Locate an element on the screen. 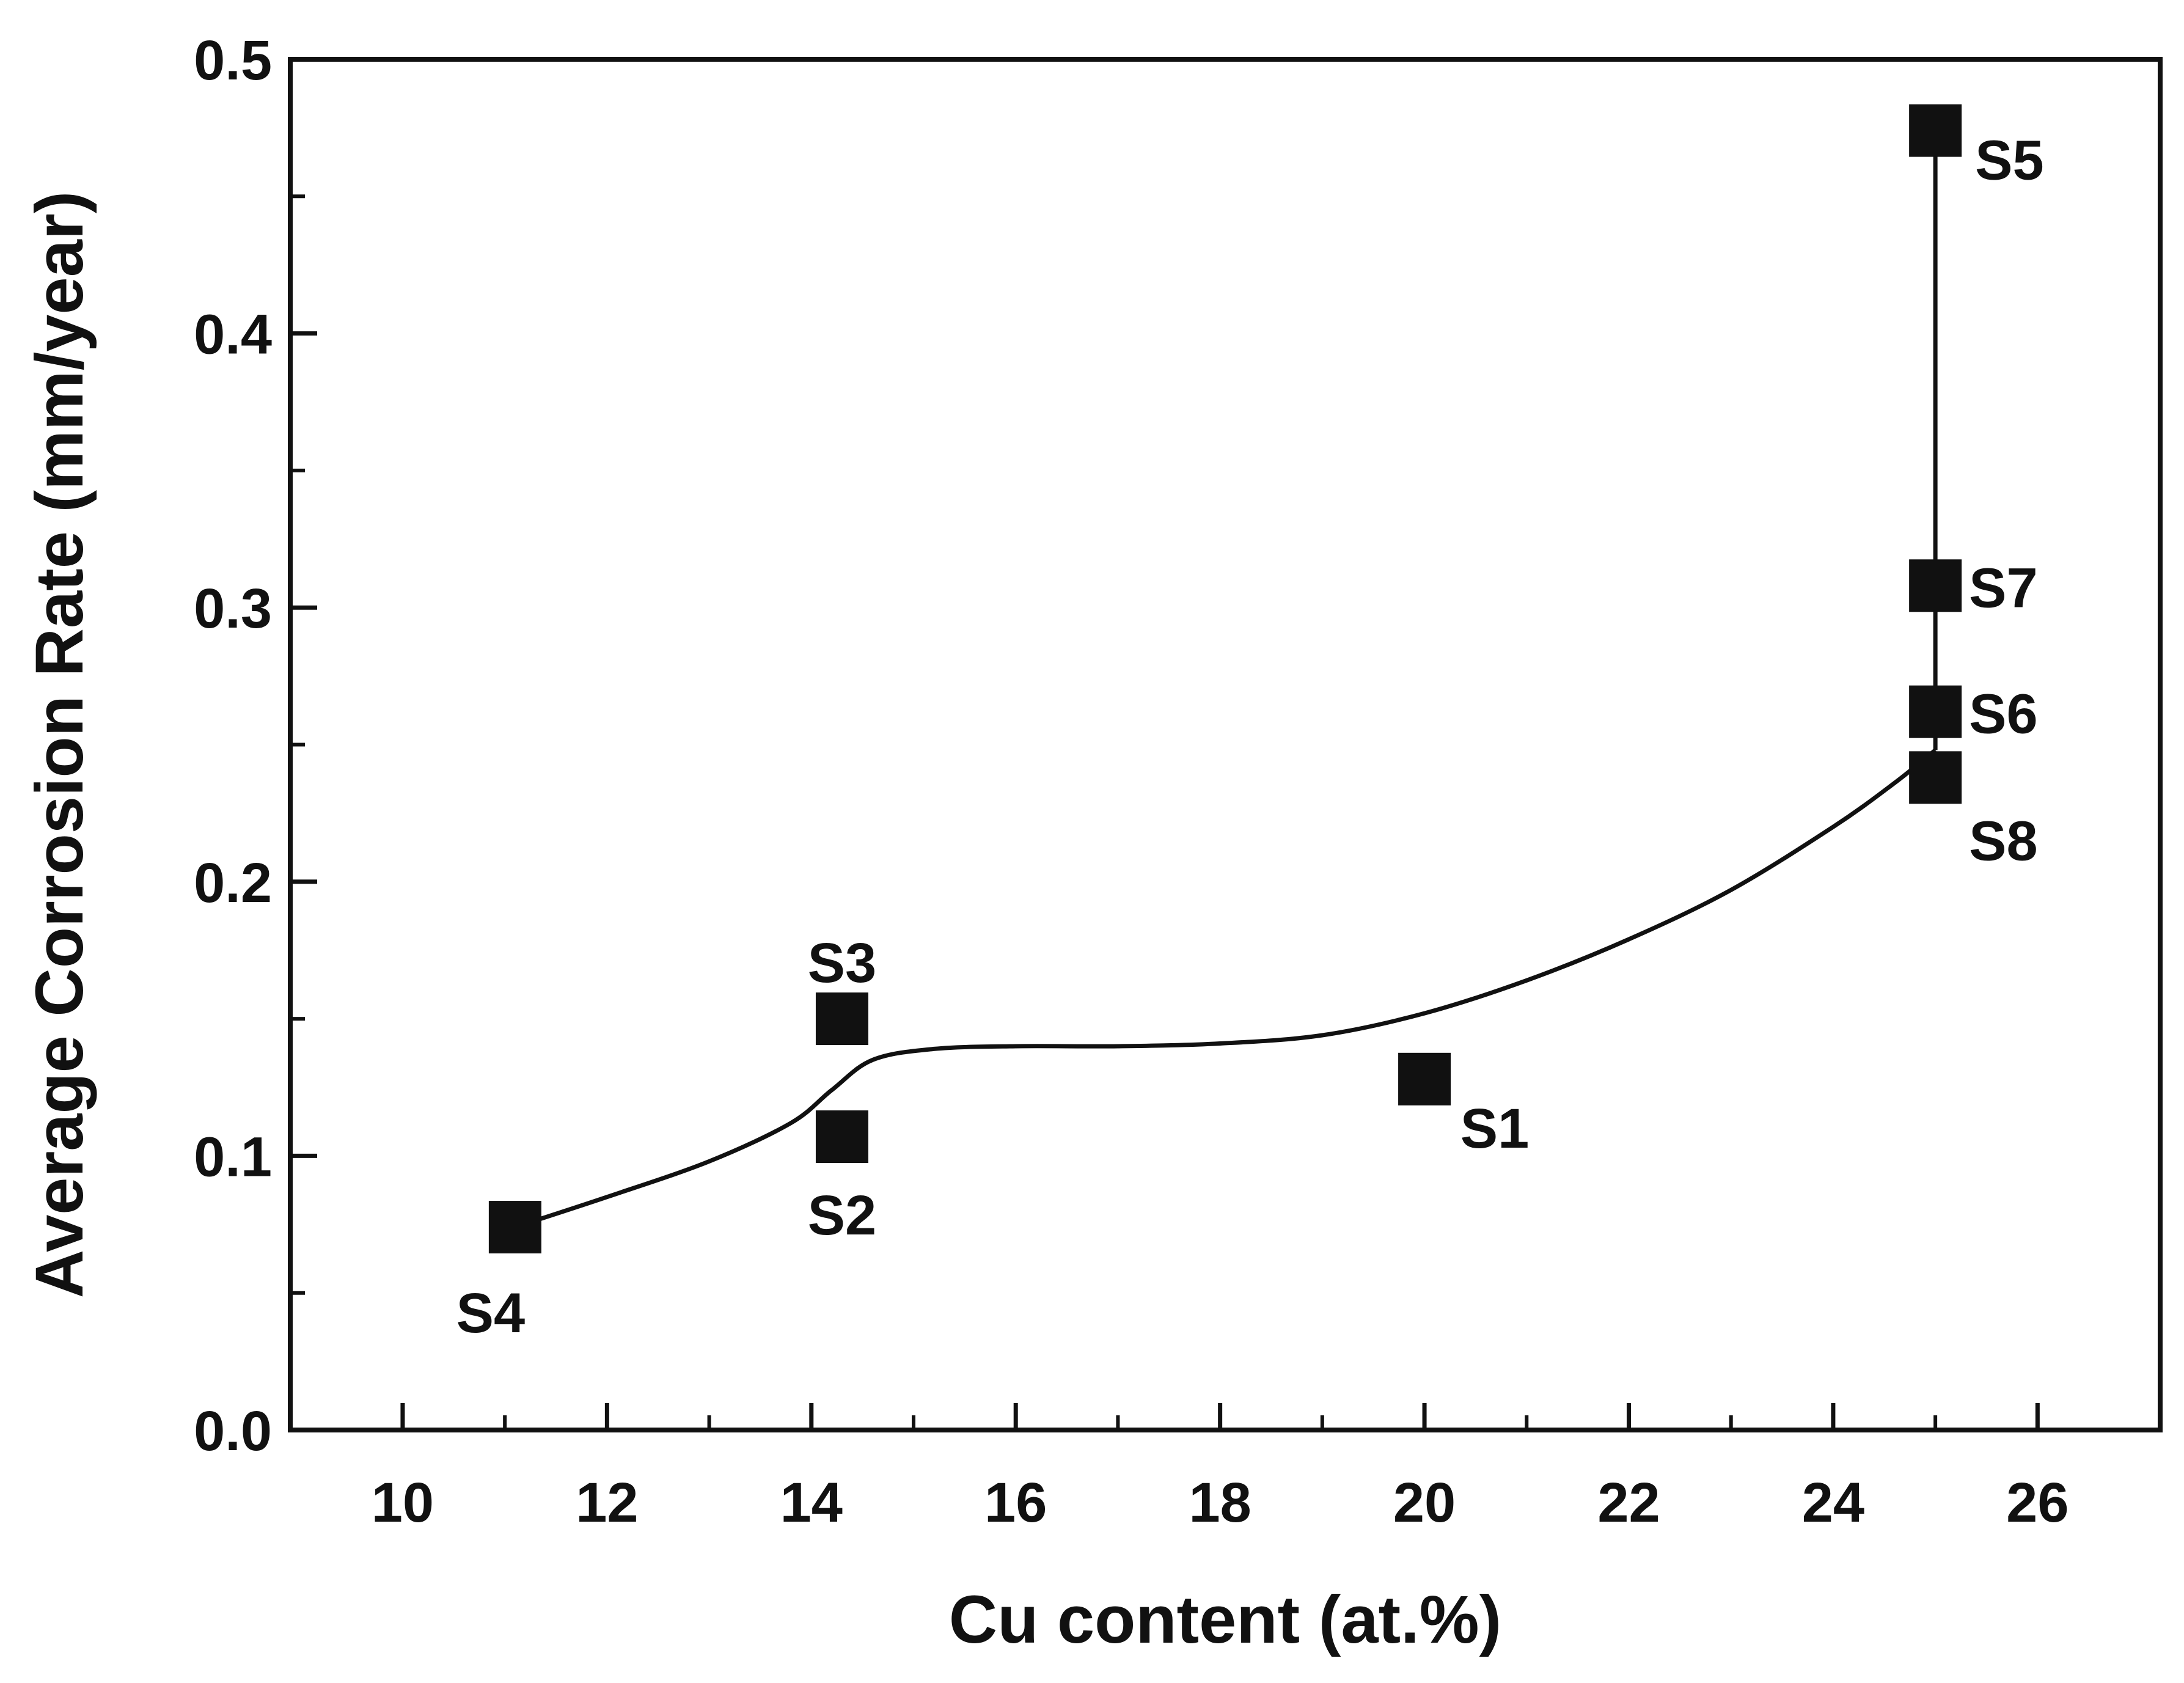 This screenshot has width=2184, height=1683. point-label-s5: S5 is located at coordinates (2009, 161).